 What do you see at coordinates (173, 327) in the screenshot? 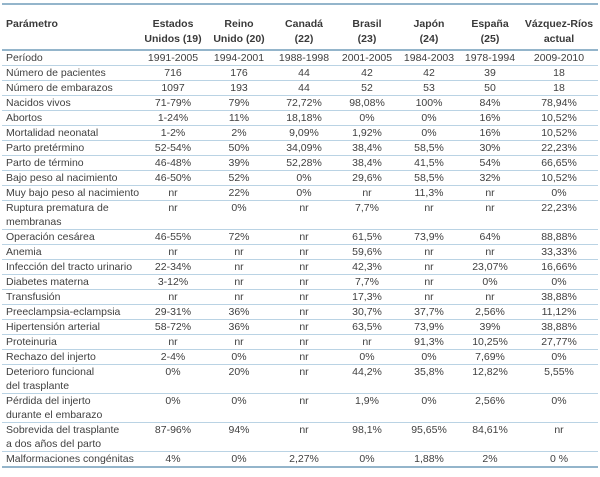
I see `value-cell: 58-72%` at bounding box center [173, 327].